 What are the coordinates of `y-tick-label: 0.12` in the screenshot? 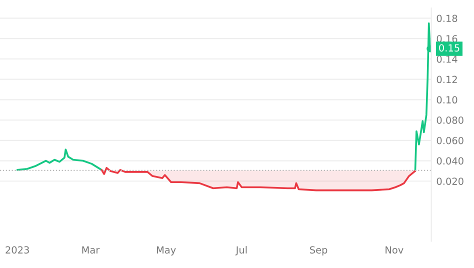 It's located at (446, 80).